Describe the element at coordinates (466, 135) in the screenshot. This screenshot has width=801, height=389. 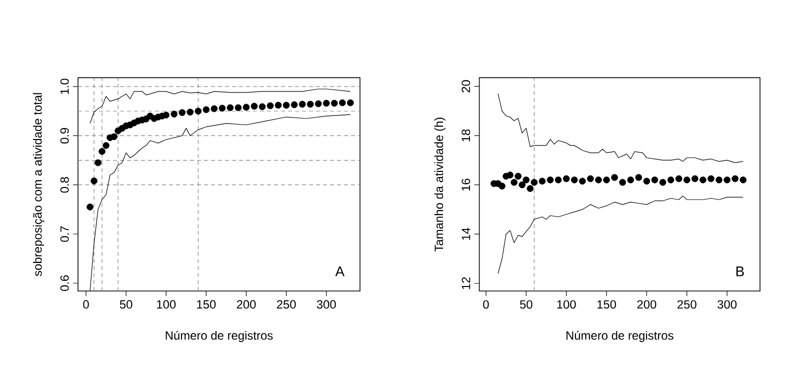
I see `y-tick-label: 18` at that location.